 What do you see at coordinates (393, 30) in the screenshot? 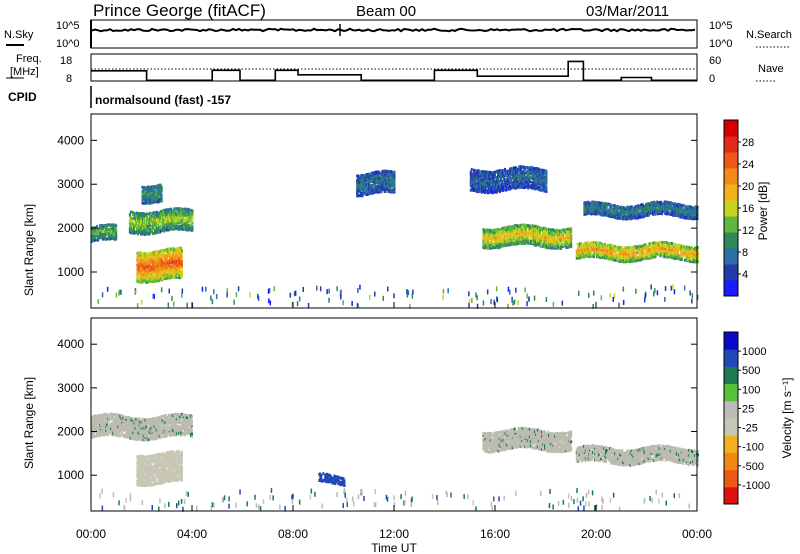
I see `nsky-trace` at bounding box center [393, 30].